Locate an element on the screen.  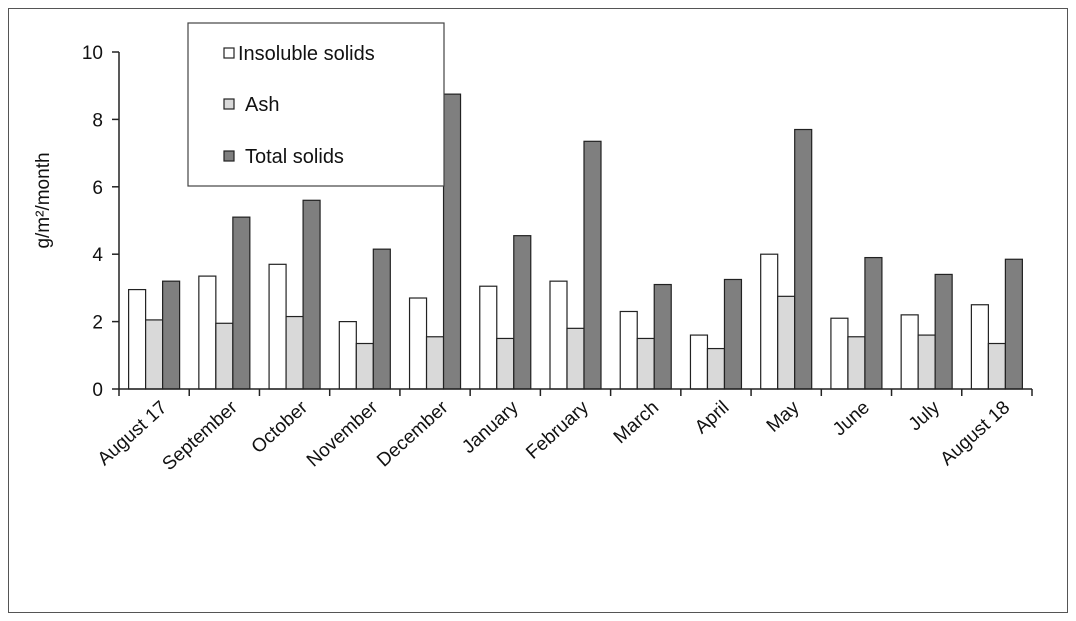
legend-label: Insoluble solids is located at coordinates (306, 54).